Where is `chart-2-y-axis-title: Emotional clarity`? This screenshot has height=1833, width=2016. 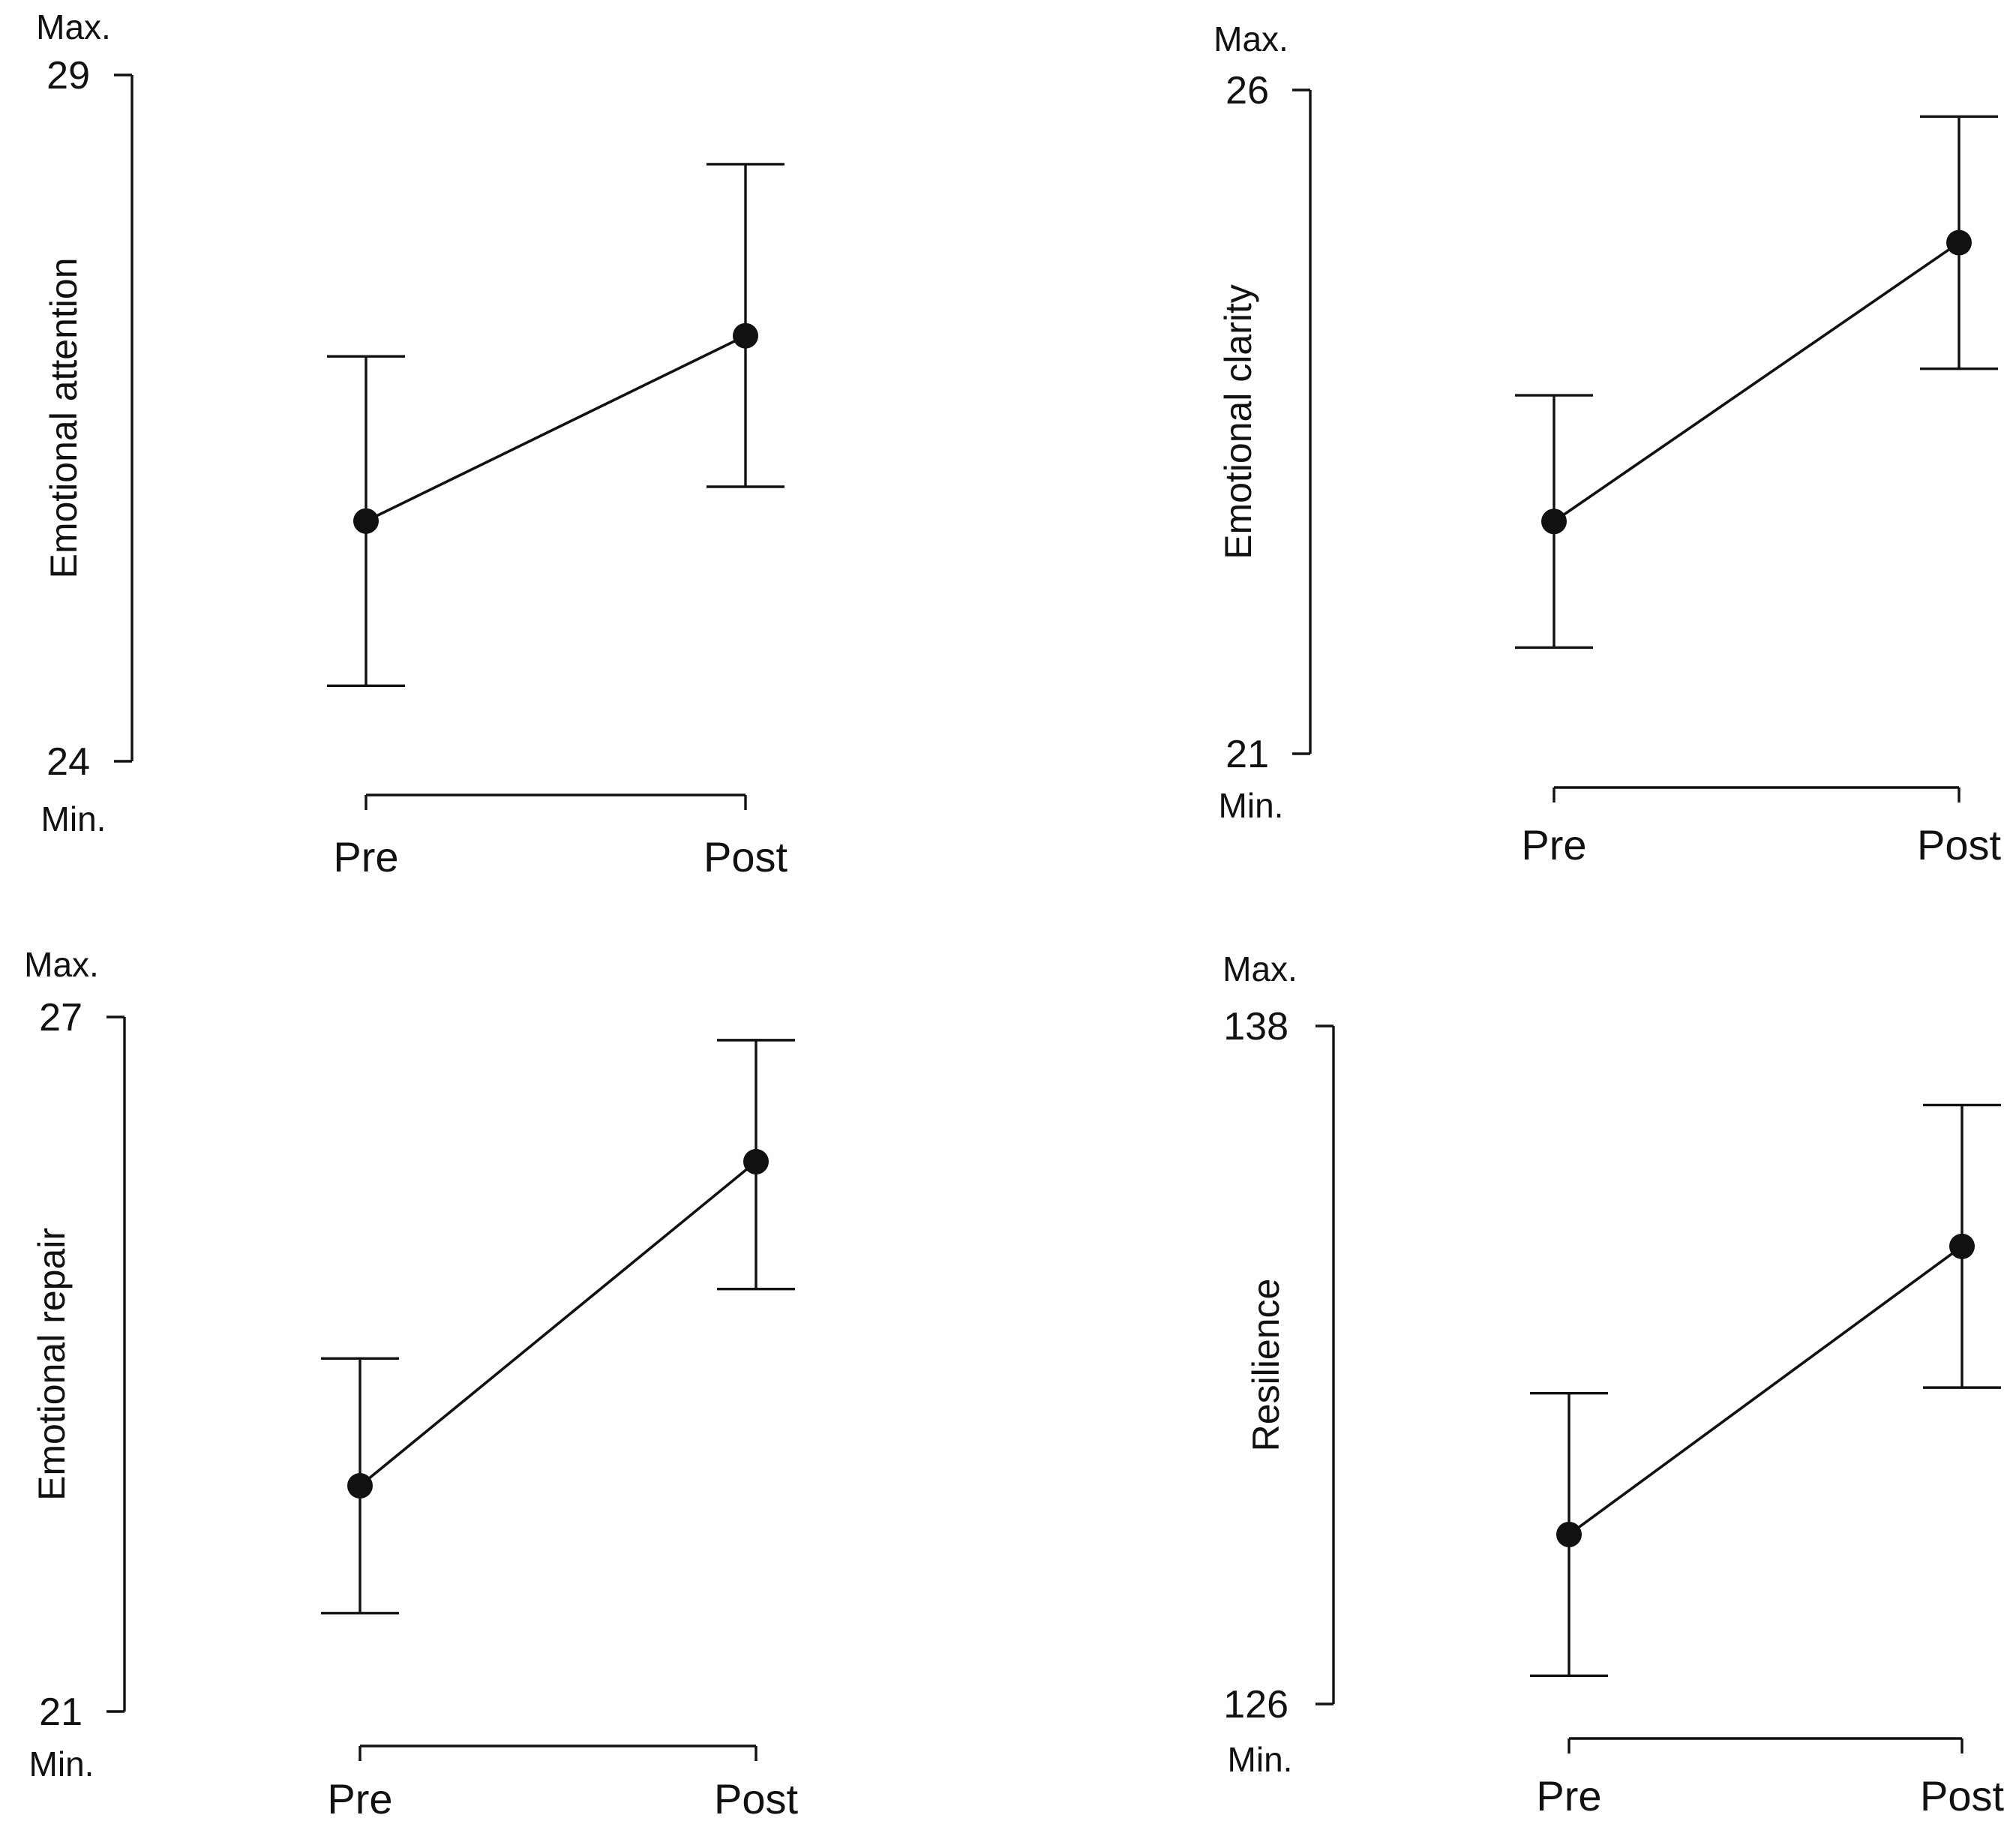 chart-2-y-axis-title: Emotional clarity is located at coordinates (1238, 422).